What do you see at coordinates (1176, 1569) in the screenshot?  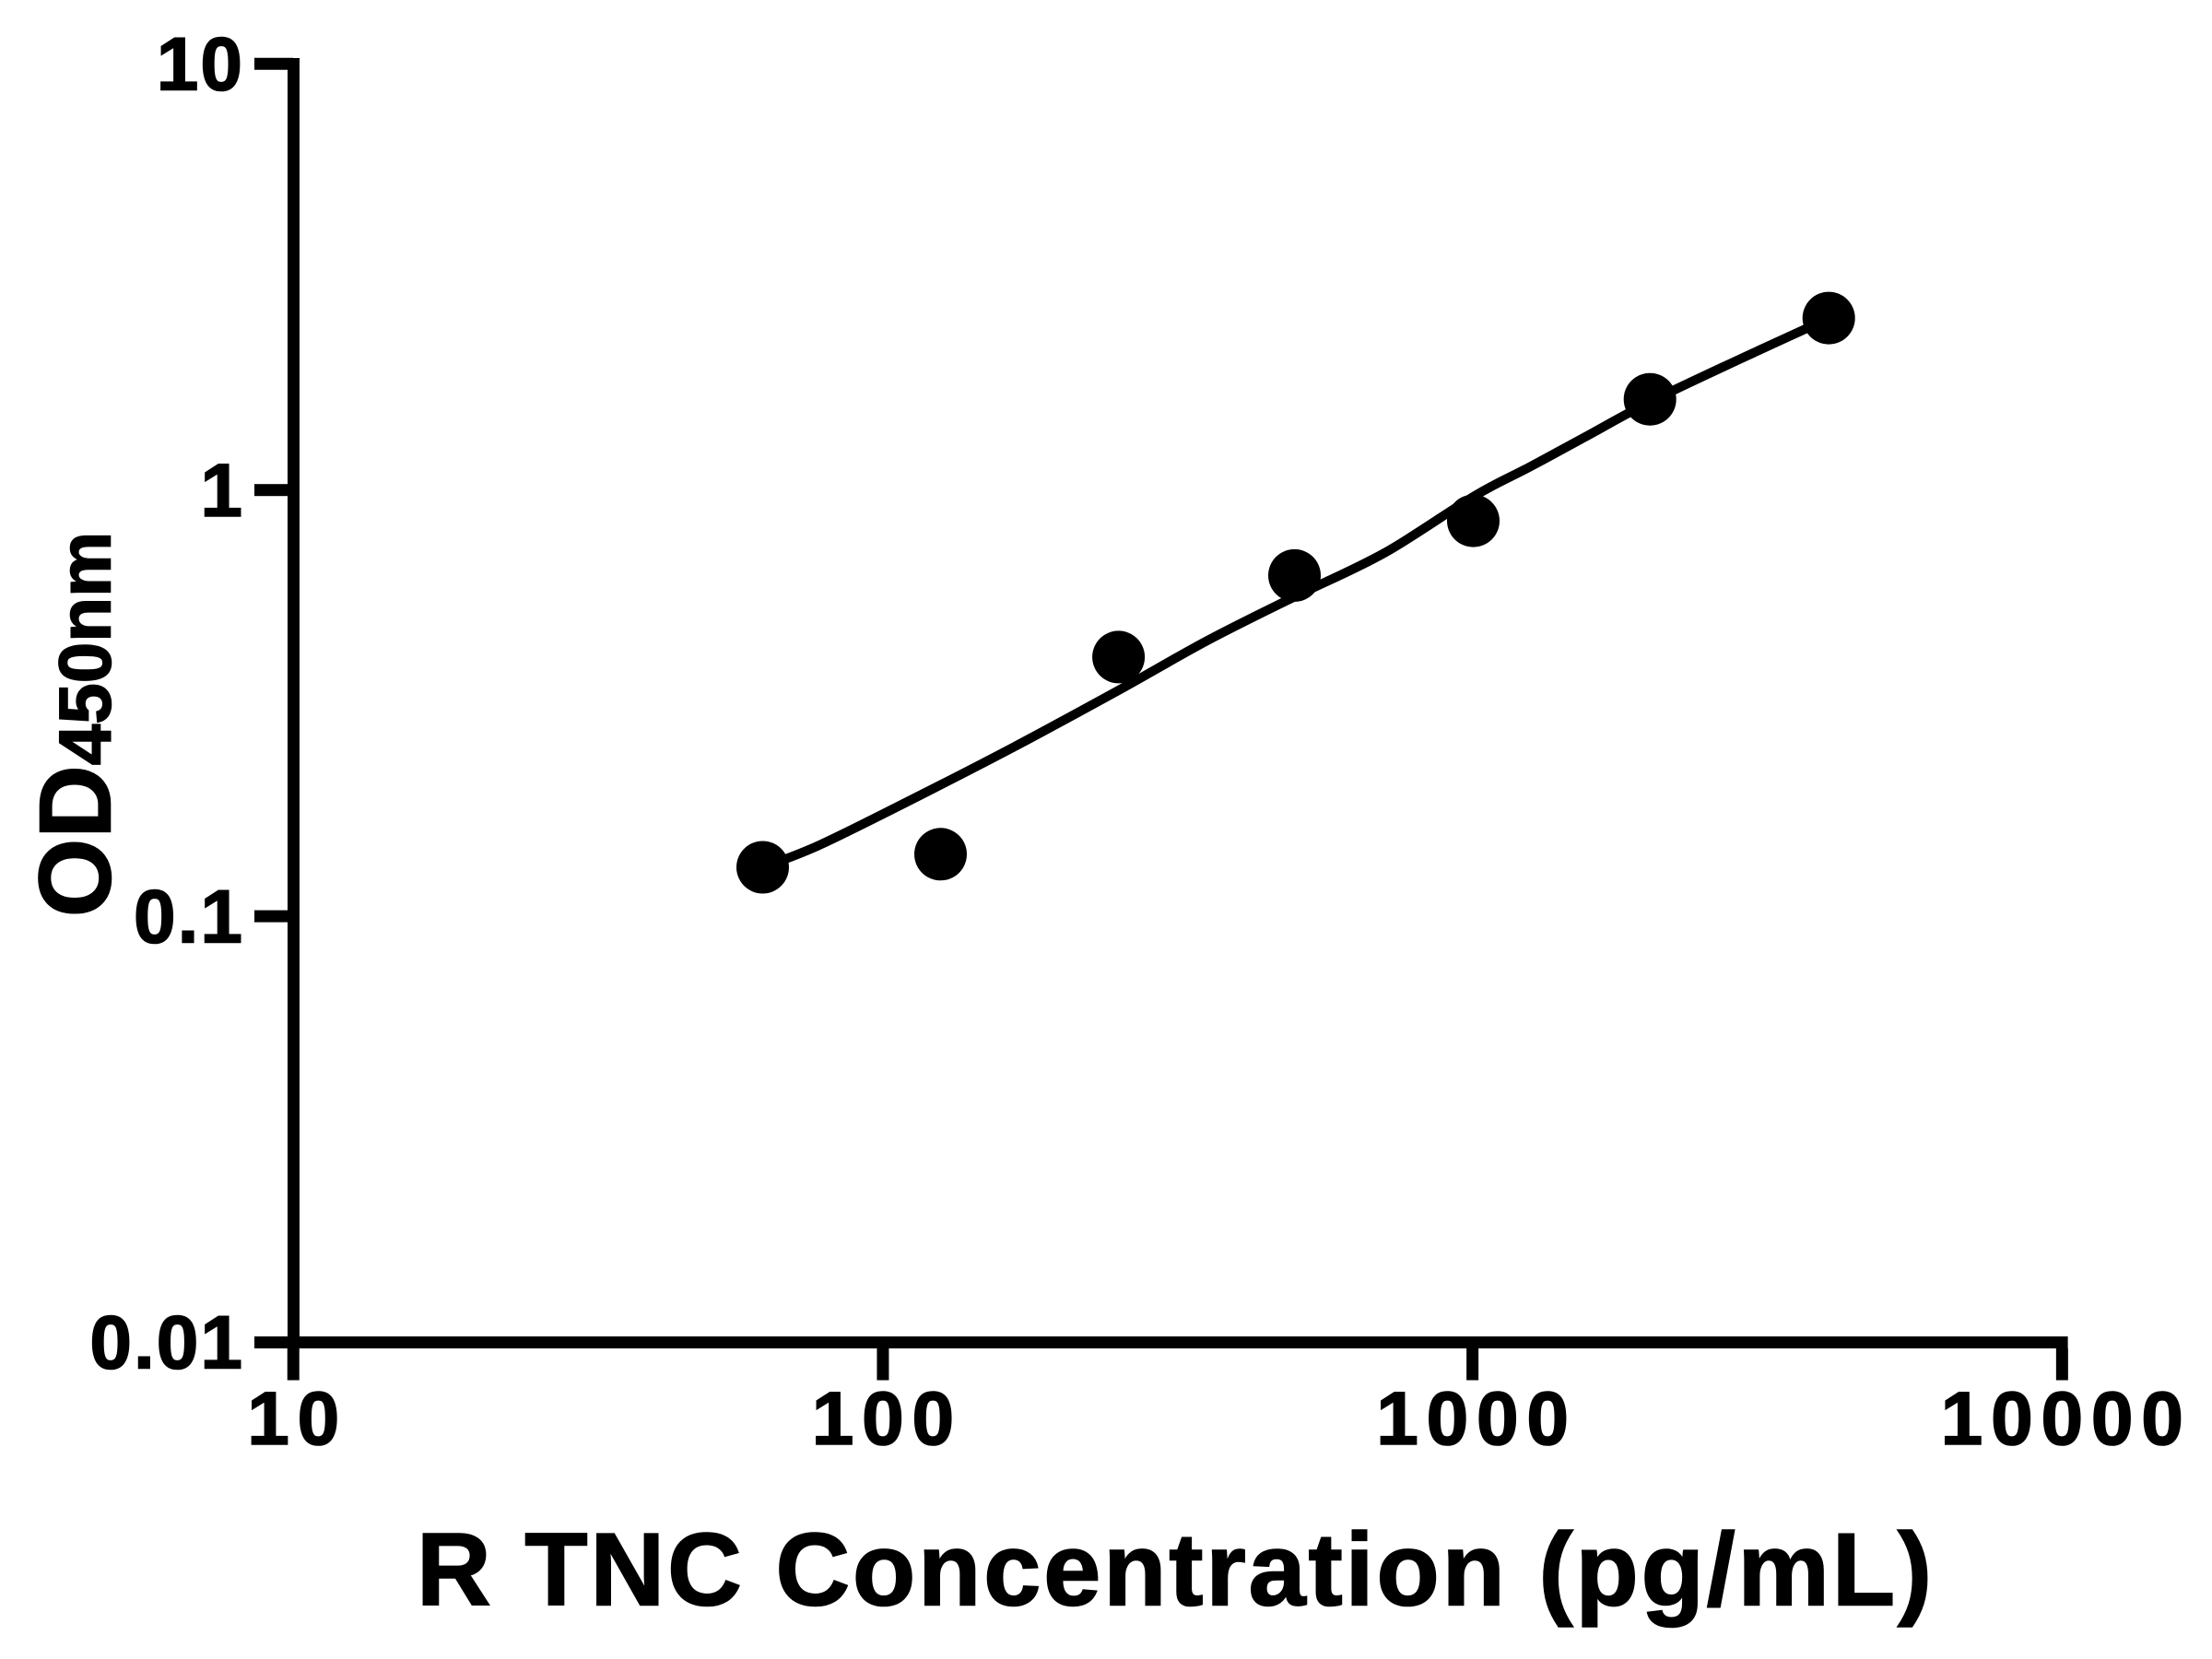 I see `svg-text: R TNC Concentration (pg/mL)` at bounding box center [1176, 1569].